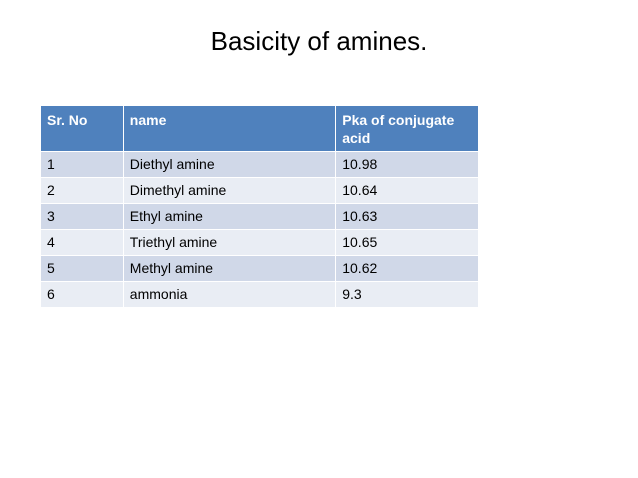 The width and height of the screenshot is (638, 478). I want to click on cell-name: ammonia, so click(229, 294).